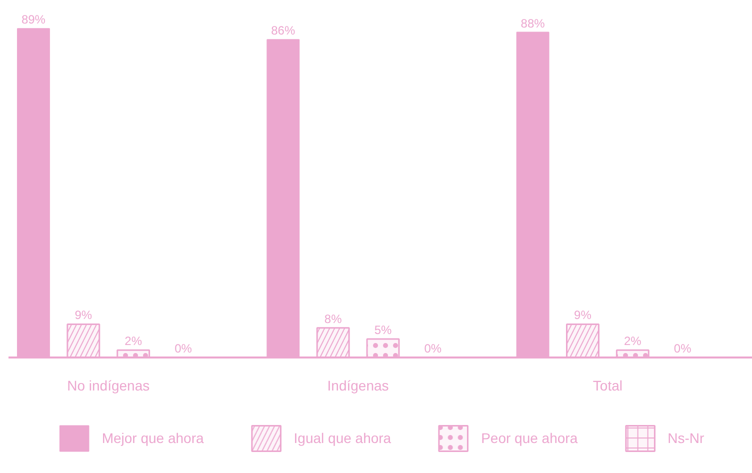 Image resolution: width=752 pixels, height=473 pixels. Describe the element at coordinates (529, 438) in the screenshot. I see `legend-label: Peor que ahora` at that location.